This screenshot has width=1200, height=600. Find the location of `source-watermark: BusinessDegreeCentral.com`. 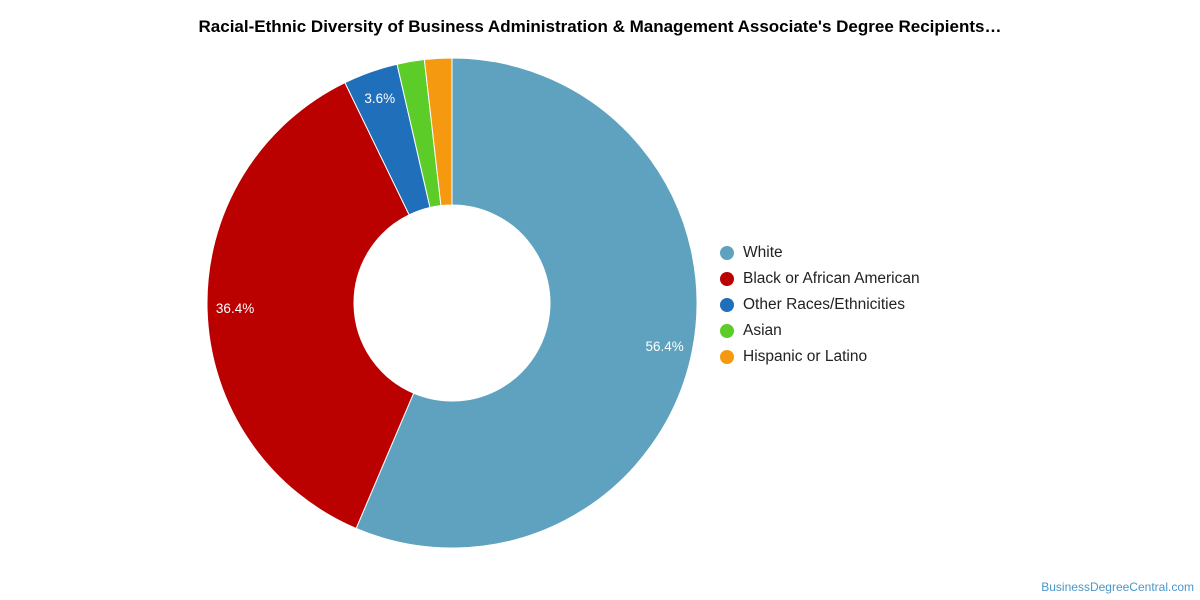

source-watermark: BusinessDegreeCentral.com is located at coordinates (1117, 587).